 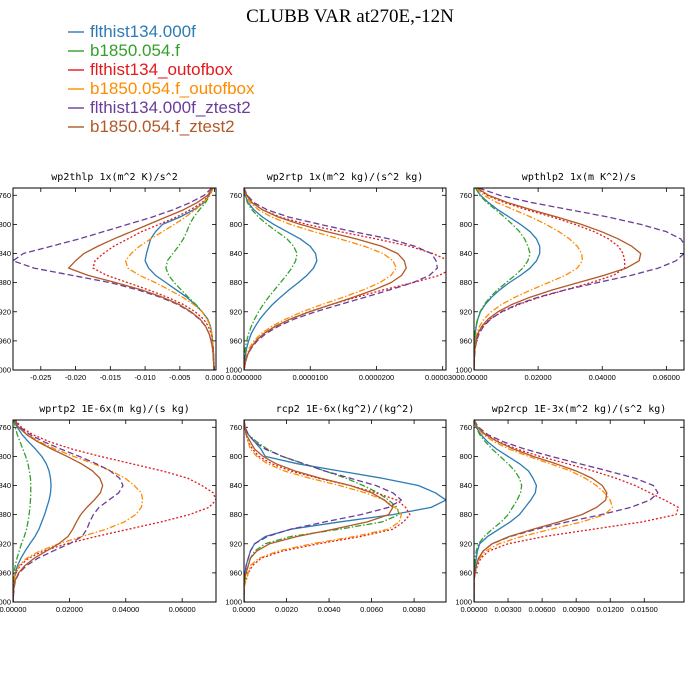 What do you see at coordinates (144, 377) in the screenshot?
I see `x-tick-label: -0.010` at bounding box center [144, 377].